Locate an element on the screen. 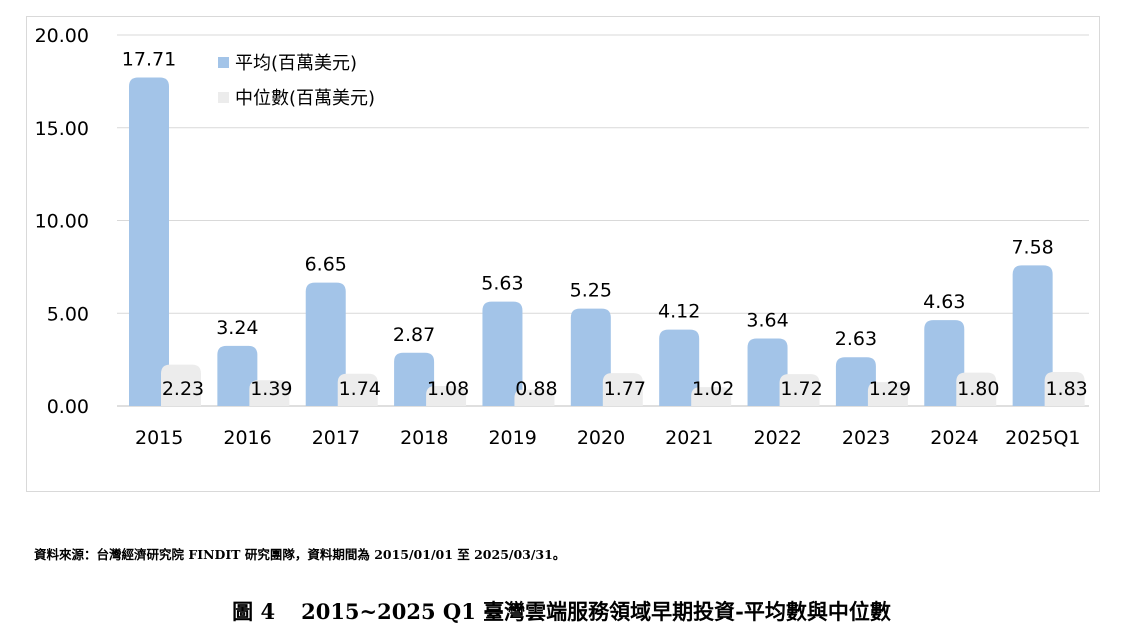 The image size is (1123, 643). data-label-median: 1.39 is located at coordinates (271, 389).